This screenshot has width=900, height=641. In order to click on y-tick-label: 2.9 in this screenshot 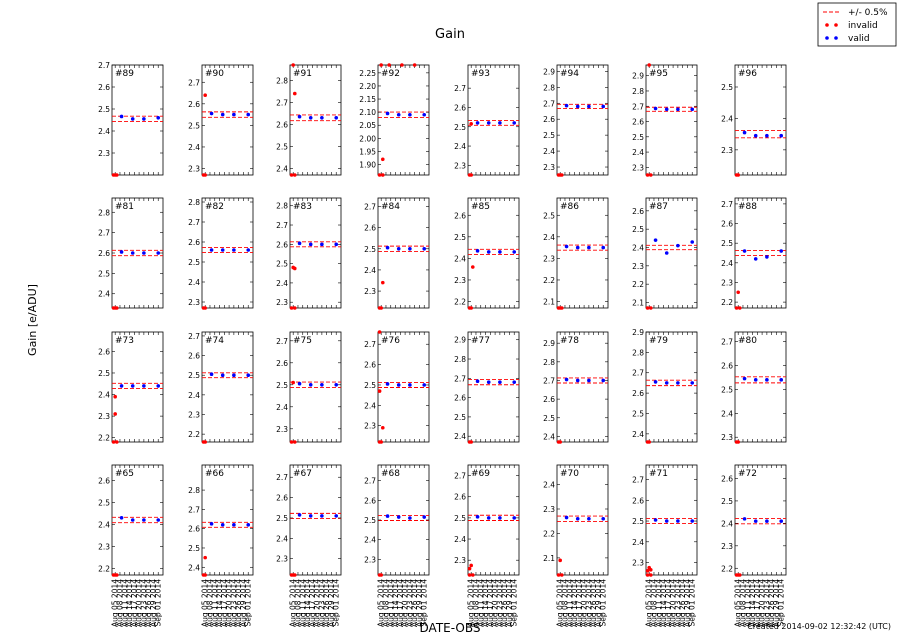, I will do `click(460, 340)`.